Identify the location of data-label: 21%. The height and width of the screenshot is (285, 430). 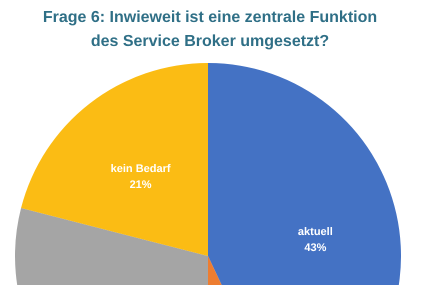
(141, 185).